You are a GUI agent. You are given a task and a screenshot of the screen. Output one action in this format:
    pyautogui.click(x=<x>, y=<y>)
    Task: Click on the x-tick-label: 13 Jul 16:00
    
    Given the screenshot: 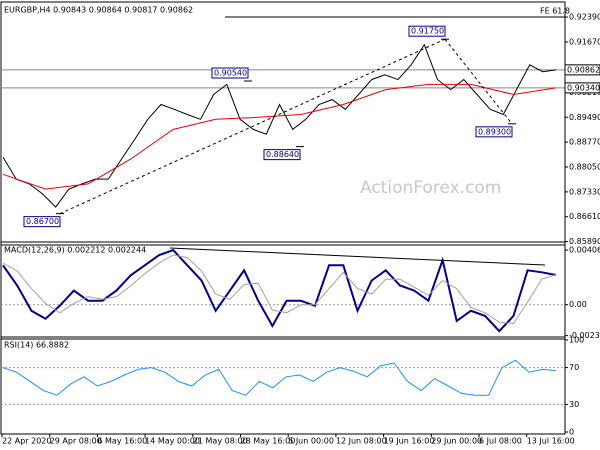 What is the action you would take?
    pyautogui.click(x=551, y=441)
    